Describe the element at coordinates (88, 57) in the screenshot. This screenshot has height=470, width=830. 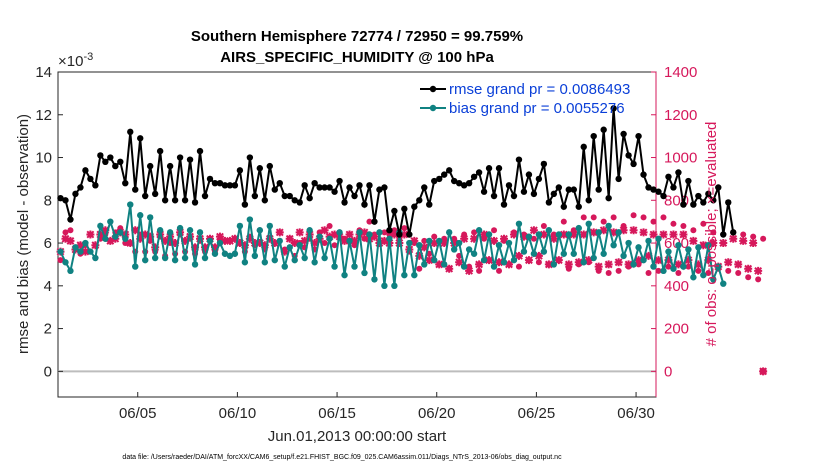
I see `y-exponent-power: -3` at that location.